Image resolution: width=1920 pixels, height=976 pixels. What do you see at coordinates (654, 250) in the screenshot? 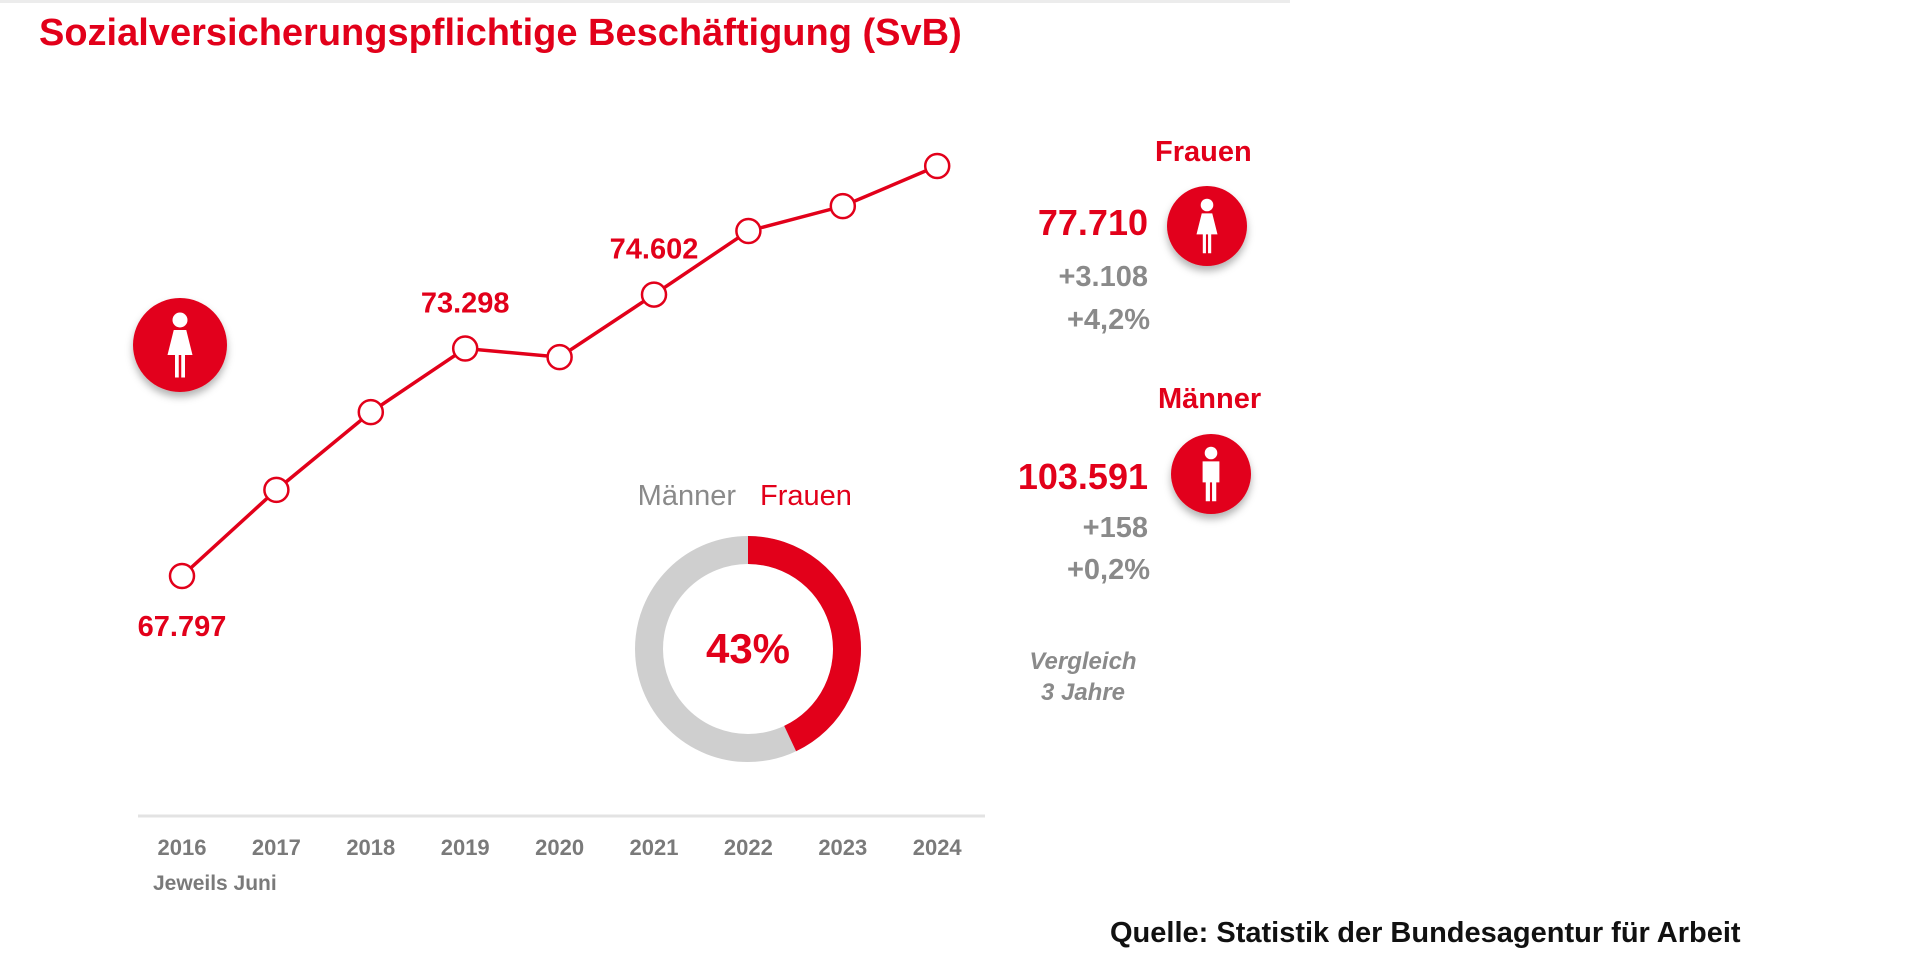
I see `data-label-2021: 74.602` at bounding box center [654, 250].